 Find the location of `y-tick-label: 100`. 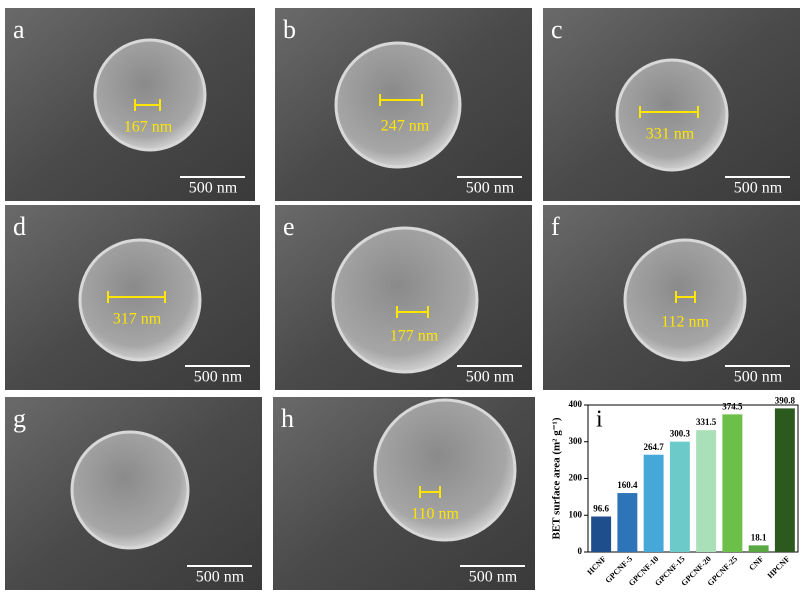

y-tick-label: 100 is located at coordinates (576, 514).